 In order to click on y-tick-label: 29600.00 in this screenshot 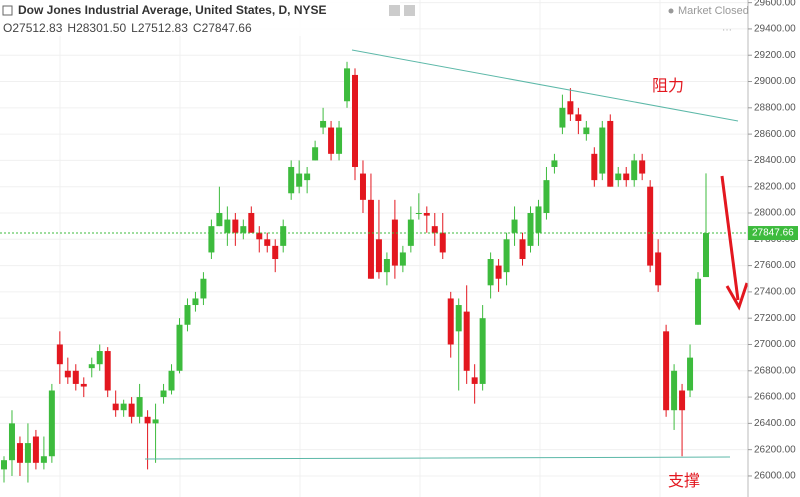, I will do `click(775, 4)`.